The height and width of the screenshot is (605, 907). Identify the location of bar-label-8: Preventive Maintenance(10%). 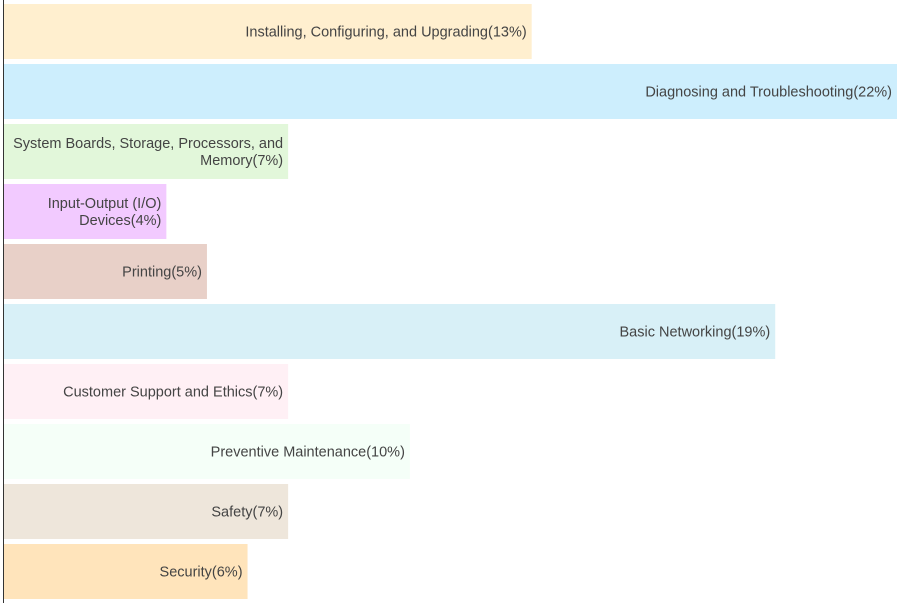
(308, 453).